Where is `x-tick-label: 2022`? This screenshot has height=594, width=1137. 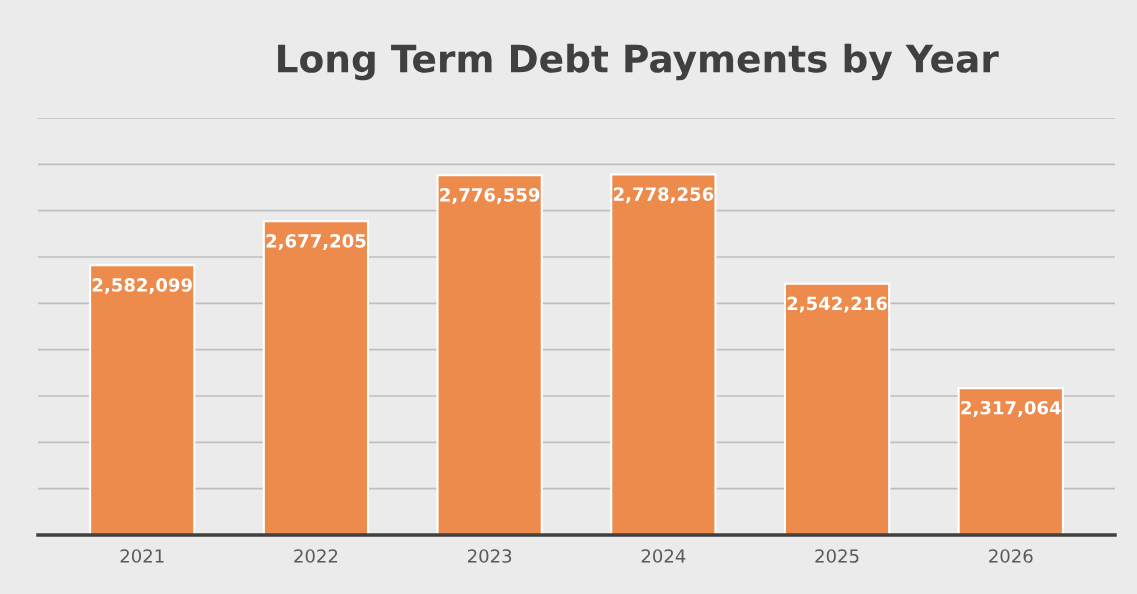
x-tick-label: 2022 is located at coordinates (316, 556).